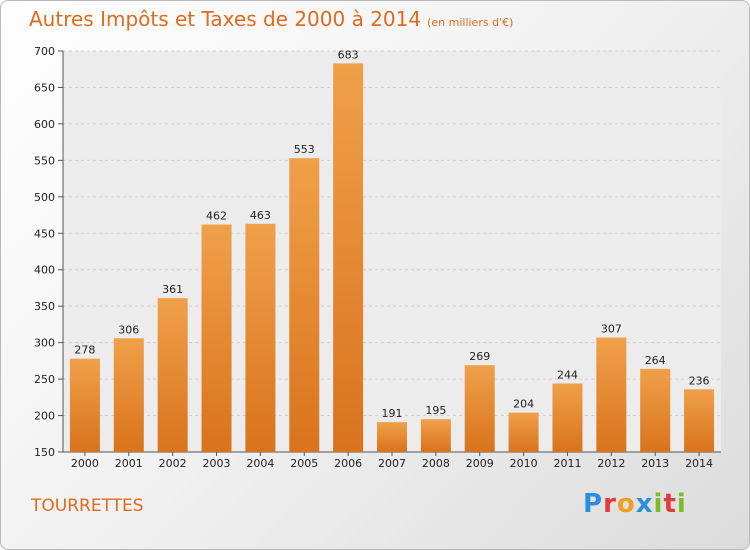  I want to click on logo-letter: P, so click(593, 504).